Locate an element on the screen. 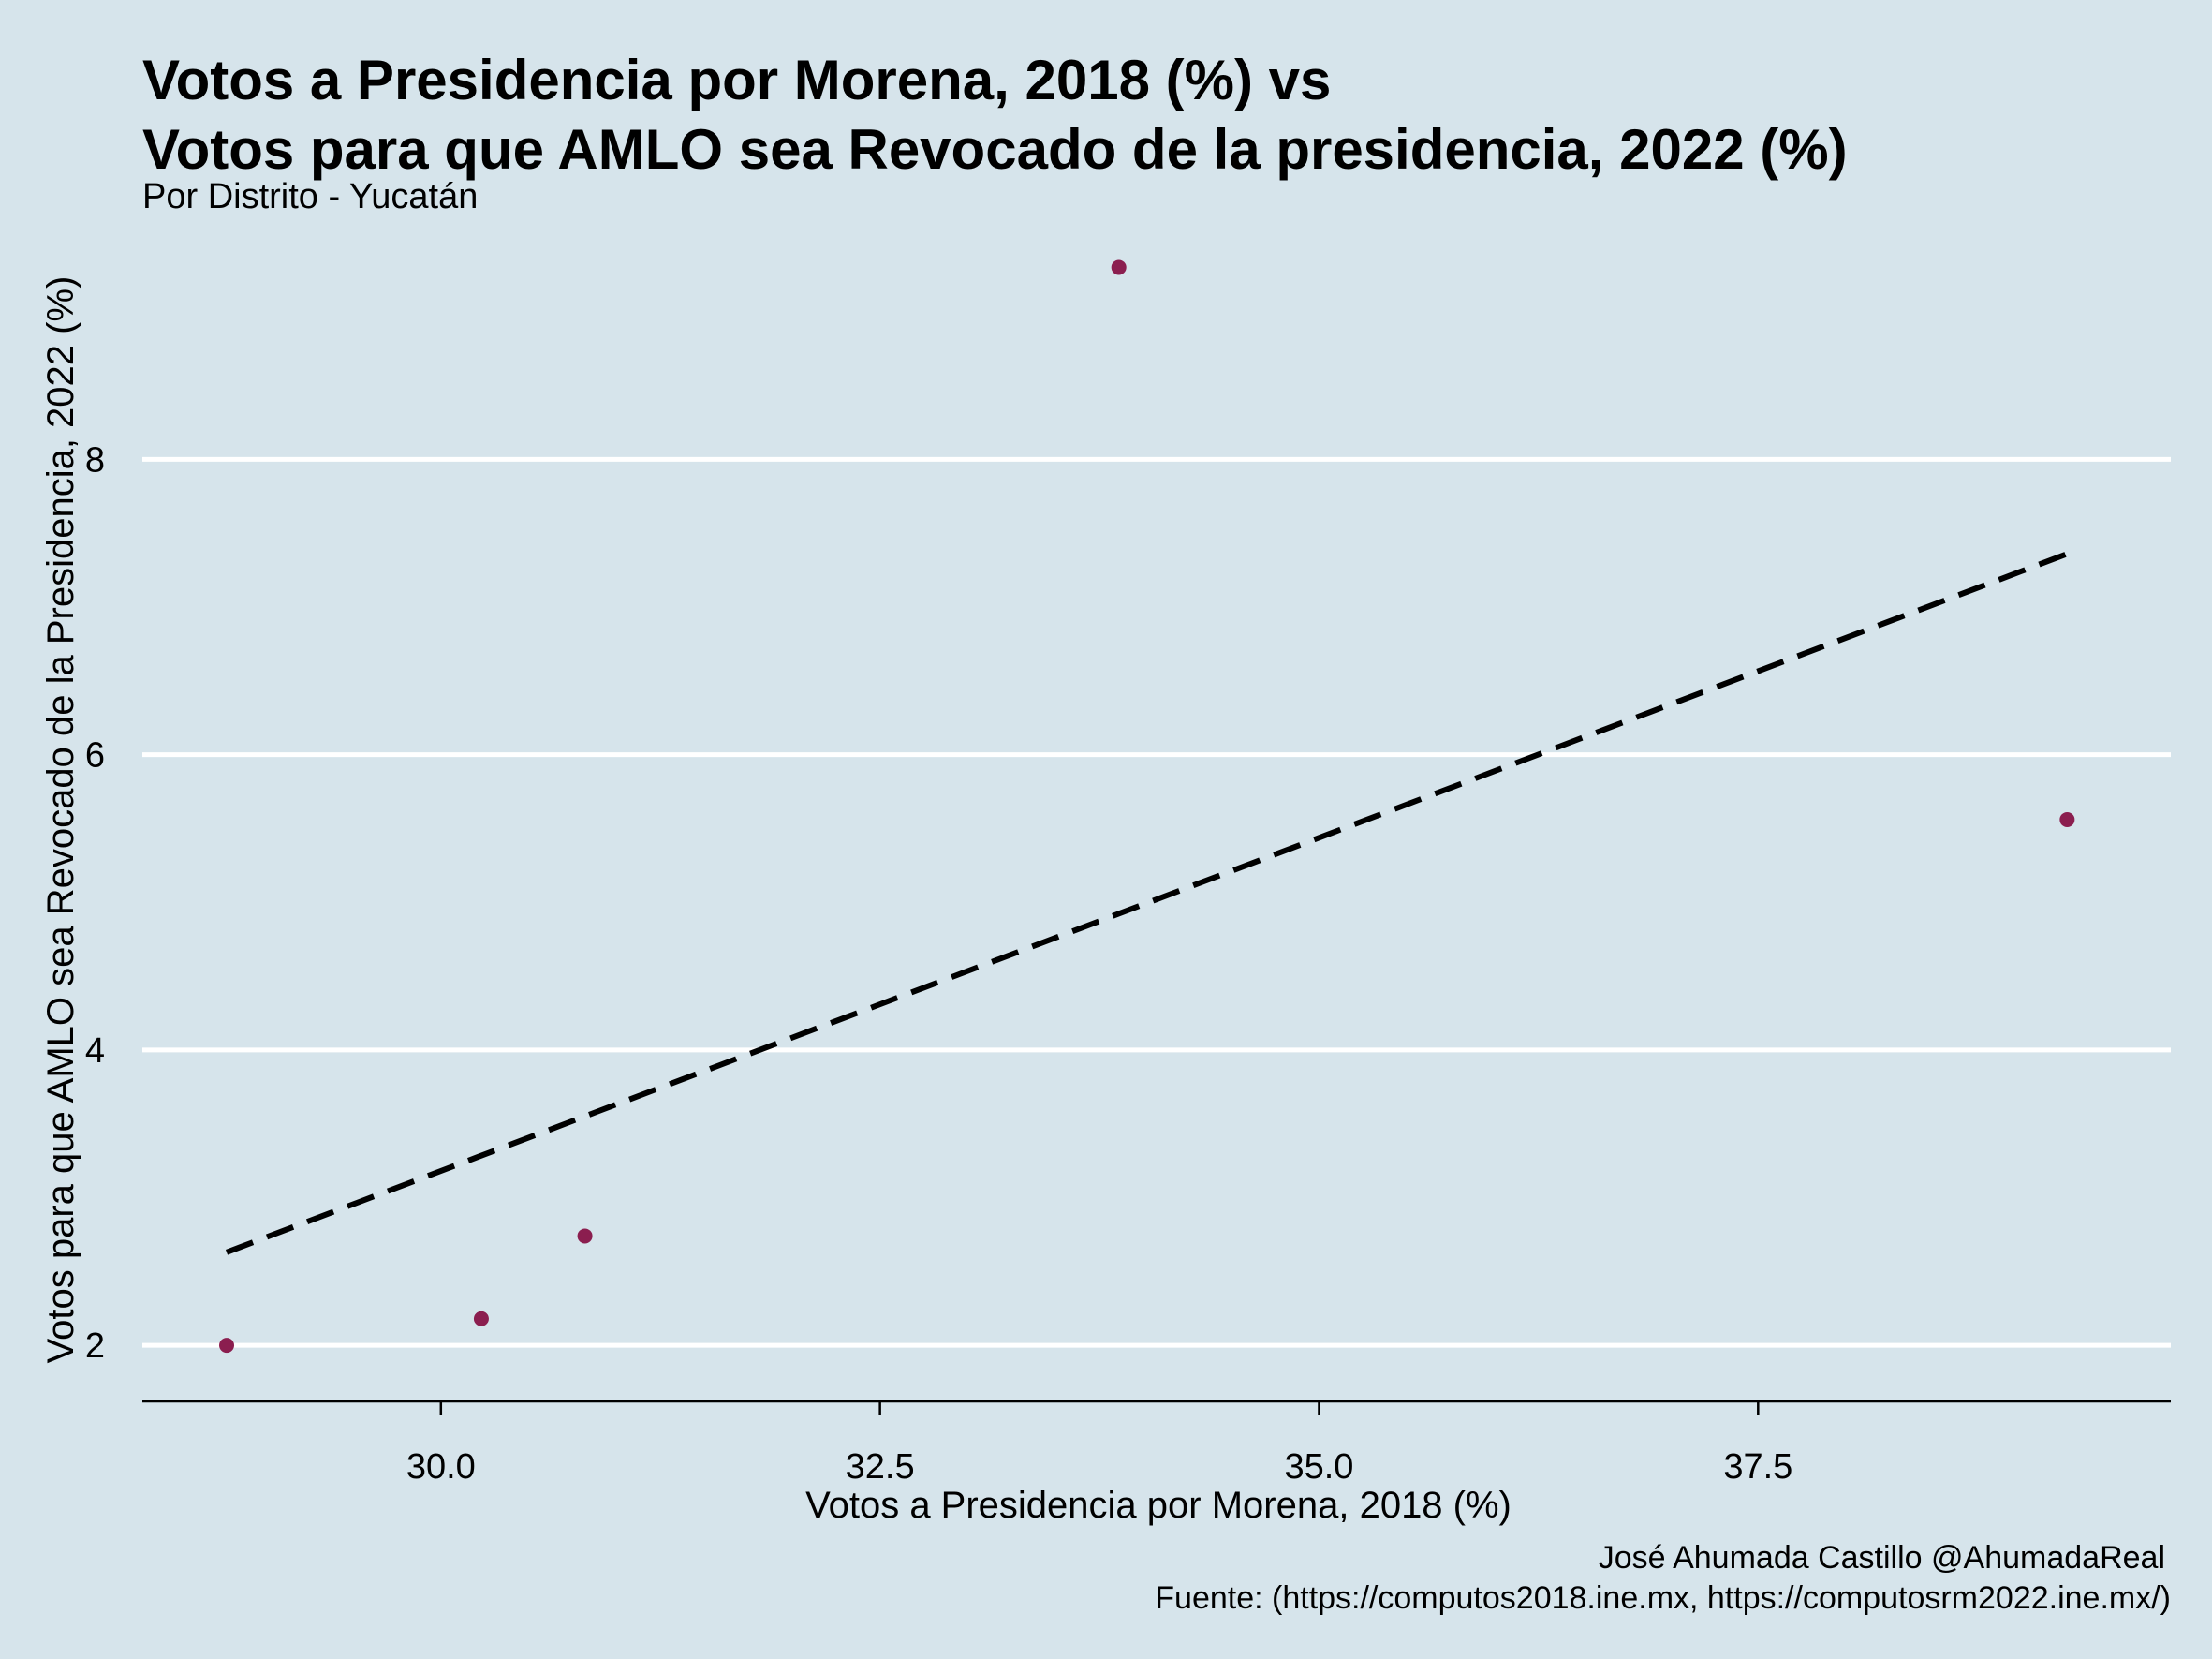  y-axis-ticks: 2 4 6 8 is located at coordinates (95, 903).